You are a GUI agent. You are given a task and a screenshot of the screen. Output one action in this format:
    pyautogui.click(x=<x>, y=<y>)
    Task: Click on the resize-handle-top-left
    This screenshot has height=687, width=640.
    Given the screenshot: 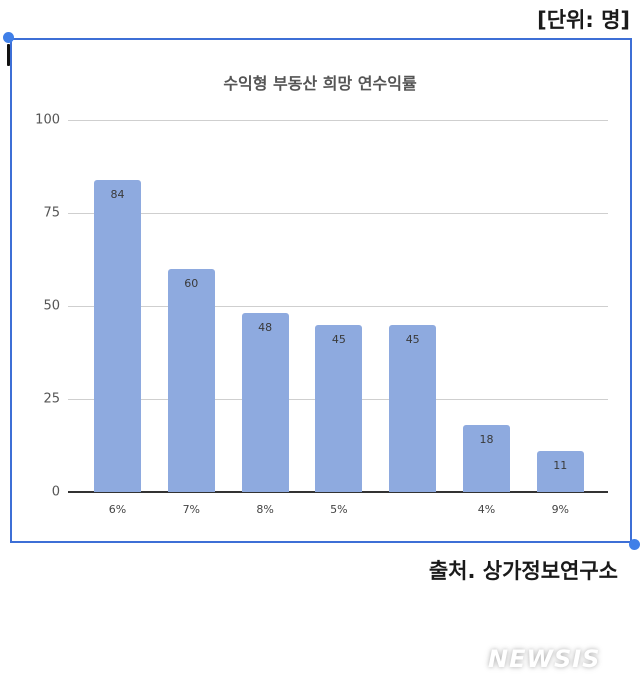 What is the action you would take?
    pyautogui.click(x=8, y=37)
    